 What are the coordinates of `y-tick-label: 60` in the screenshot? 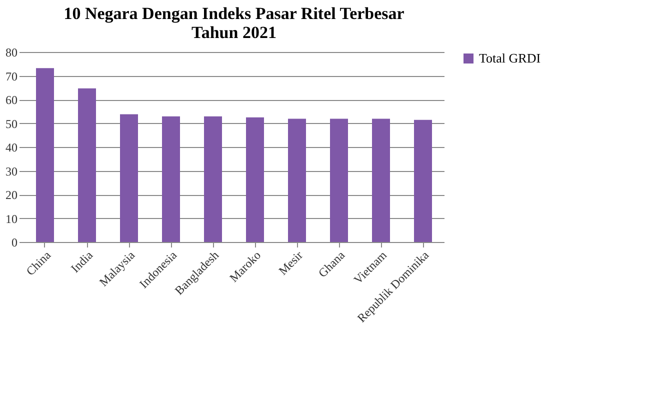 It's located at (12, 100).